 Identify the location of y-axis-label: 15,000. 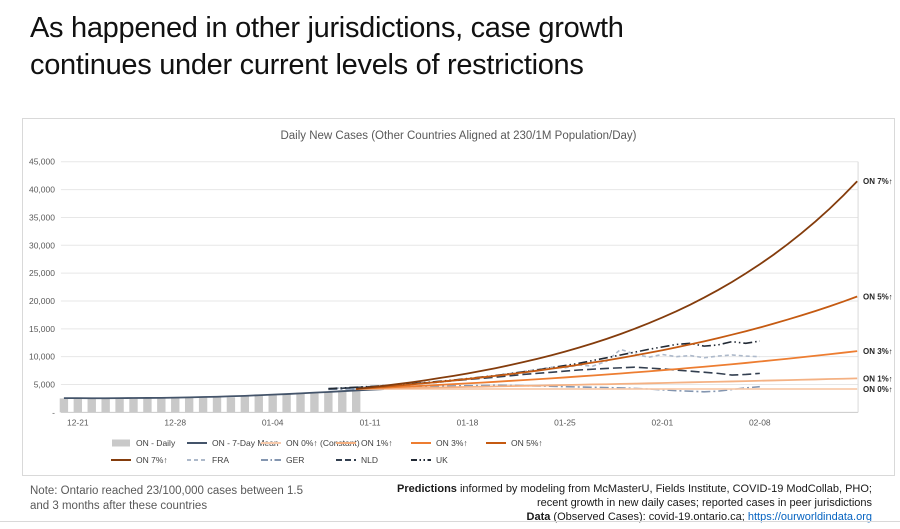
(42, 329).